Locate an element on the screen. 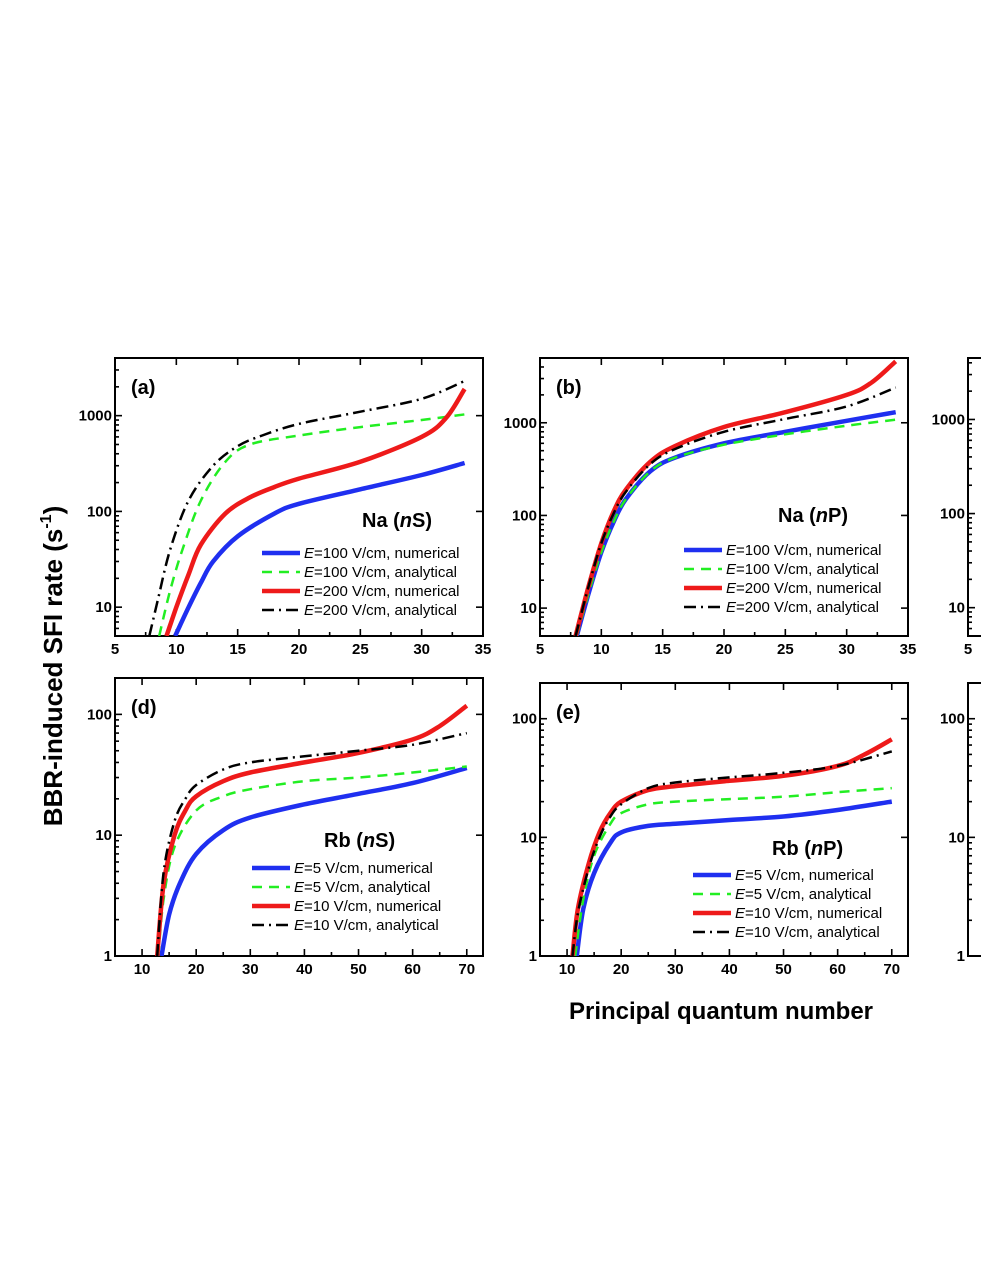  legend-entry: E=200 V/cm, analytical is located at coordinates (380, 610).